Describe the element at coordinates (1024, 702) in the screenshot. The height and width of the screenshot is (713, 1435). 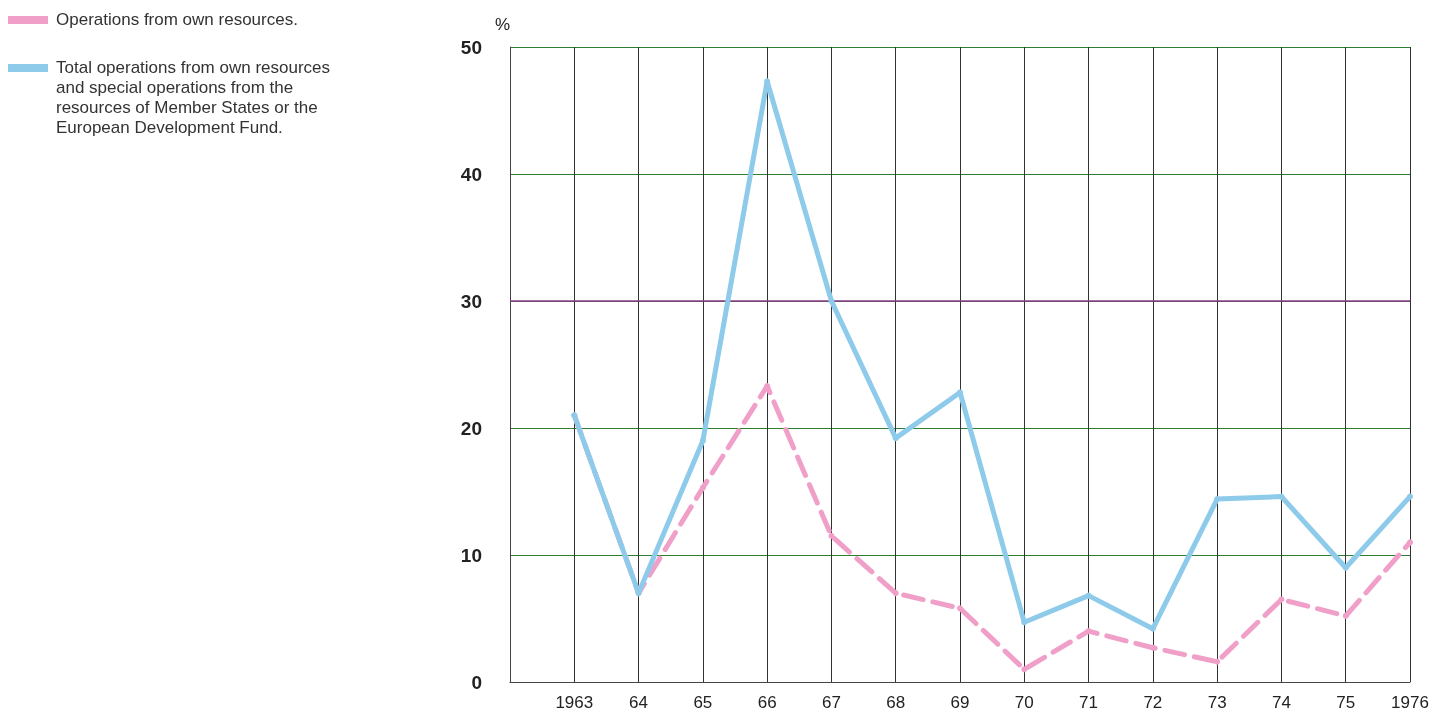
I see `x-tick-label: 70` at that location.